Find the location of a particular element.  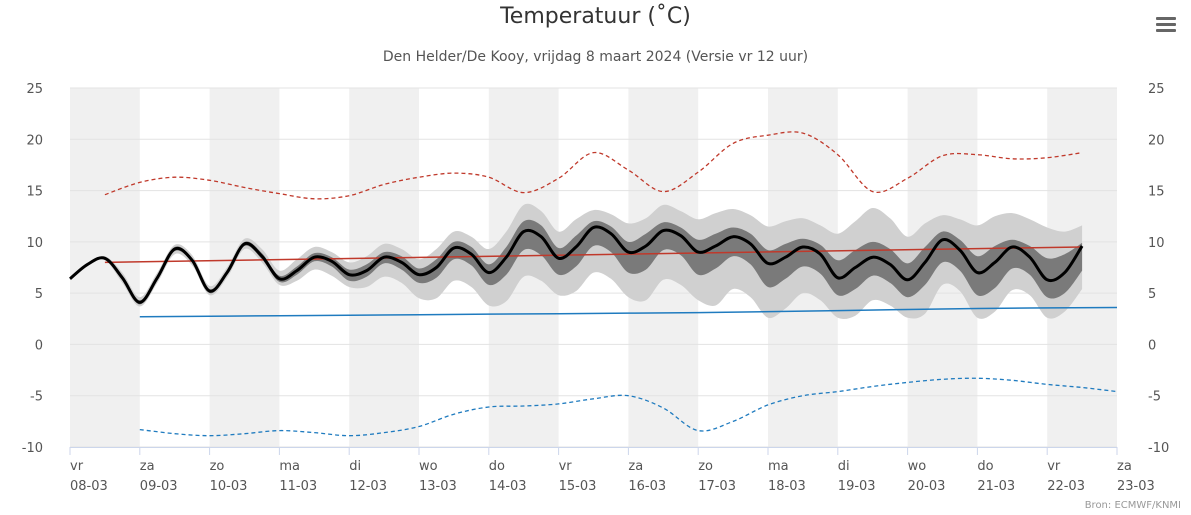

x-tick-date: 19-03 is located at coordinates (857, 486).